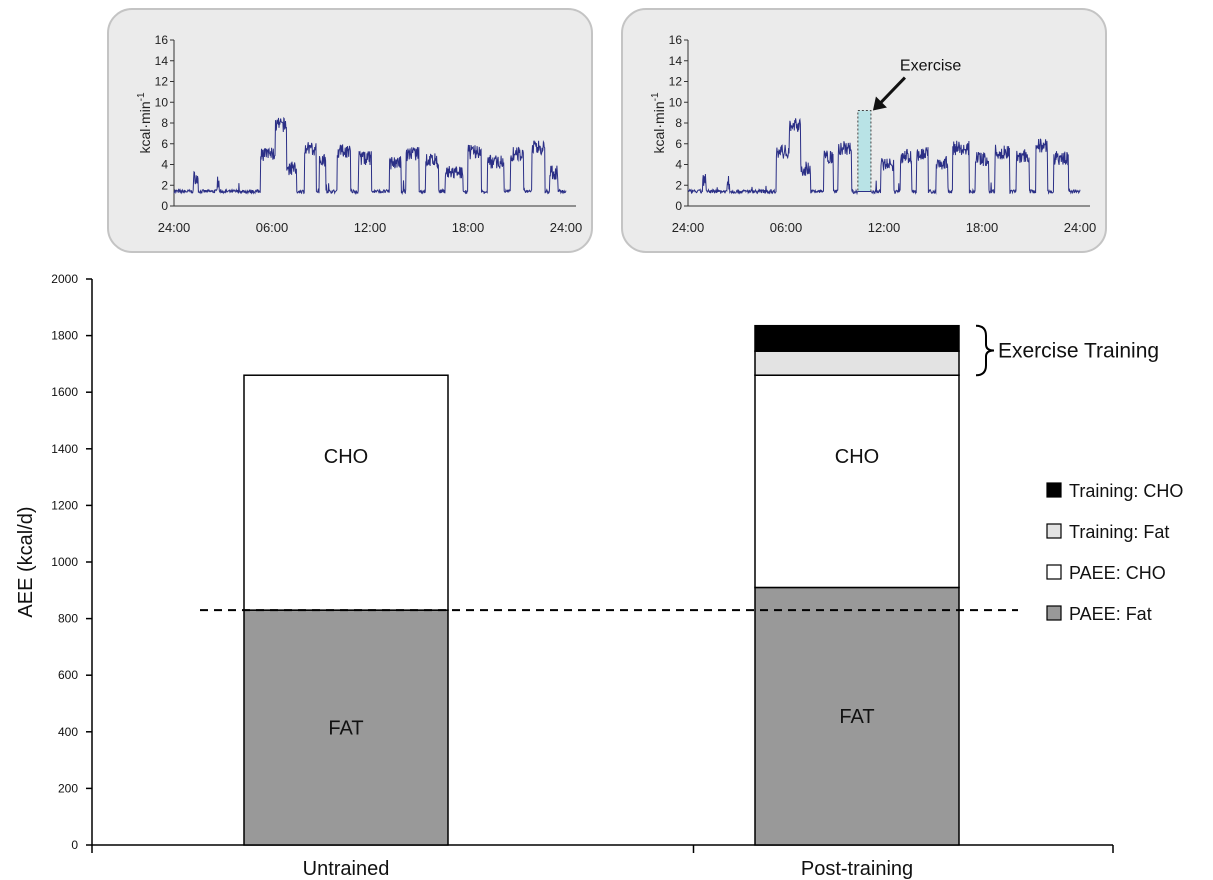 This screenshot has width=1213, height=880. What do you see at coordinates (64, 336) in the screenshot?
I see `y-tick-label: 1800` at bounding box center [64, 336].